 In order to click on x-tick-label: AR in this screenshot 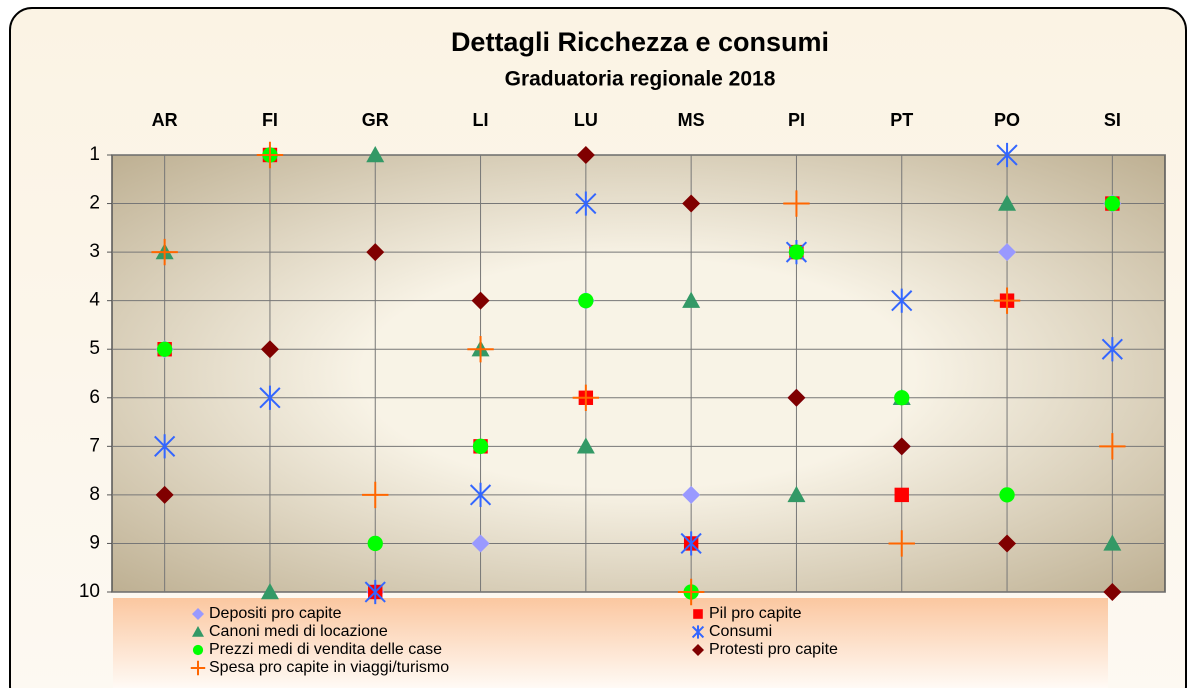, I will do `click(165, 120)`.